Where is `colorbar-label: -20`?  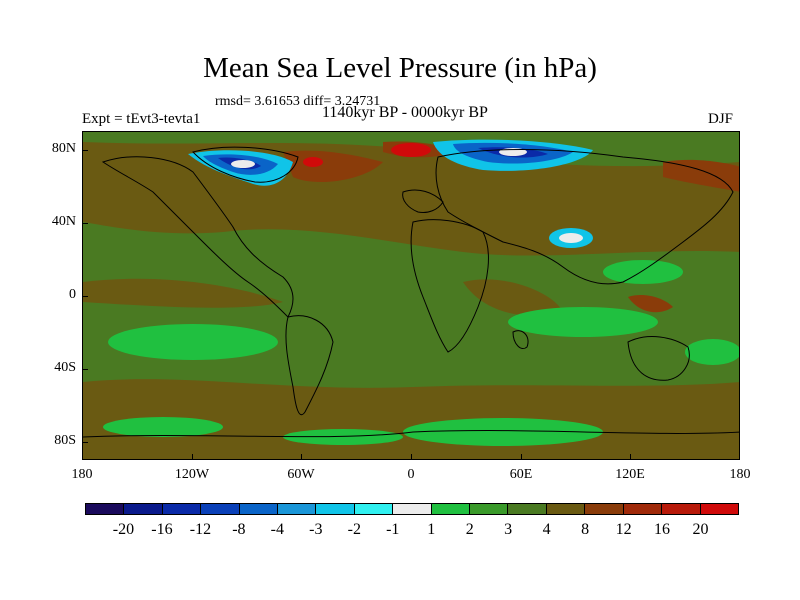 colorbar-label: -20 is located at coordinates (123, 529).